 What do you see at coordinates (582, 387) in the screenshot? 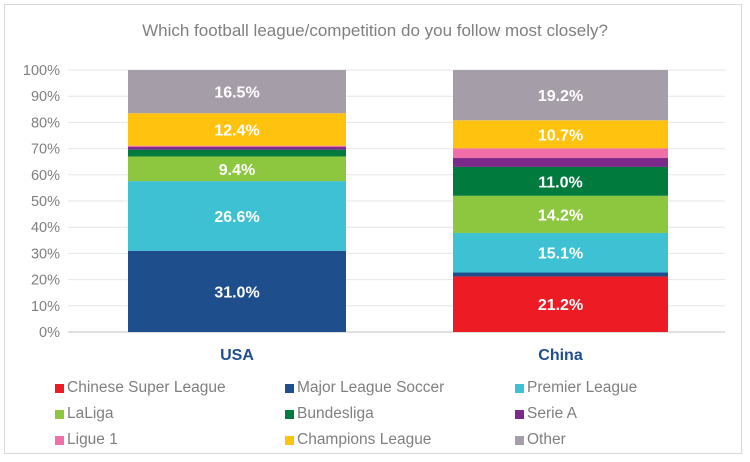
I see `legend-label: Premier League` at bounding box center [582, 387].